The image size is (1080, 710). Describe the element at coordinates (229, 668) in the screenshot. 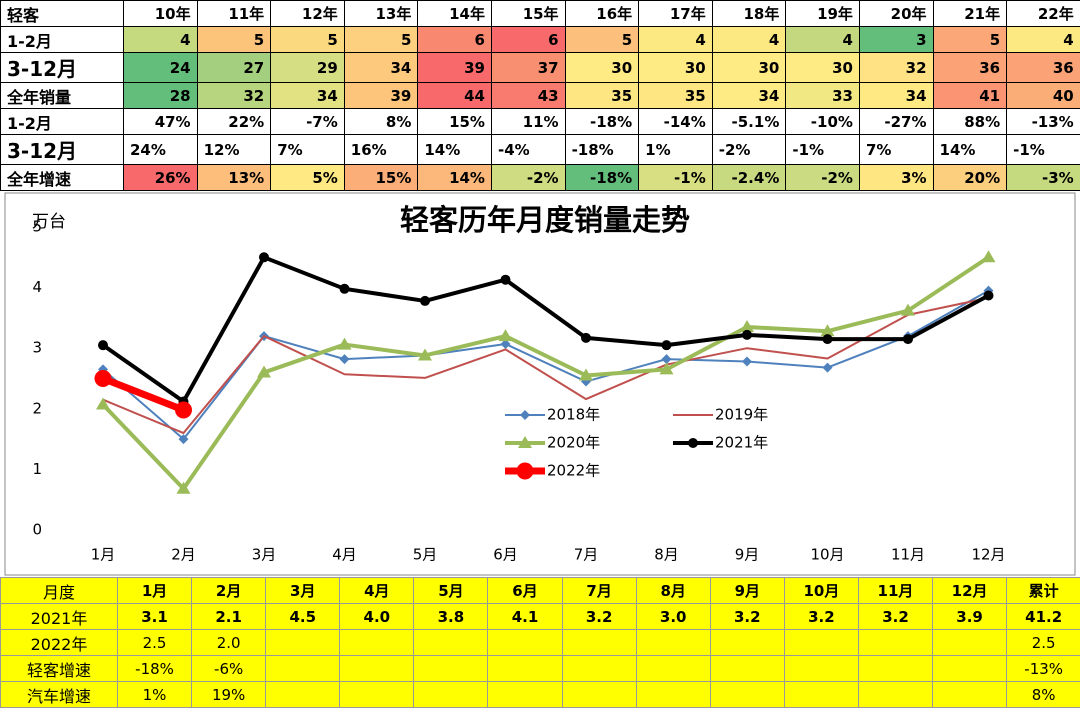

I see `cell: -6%` at that location.